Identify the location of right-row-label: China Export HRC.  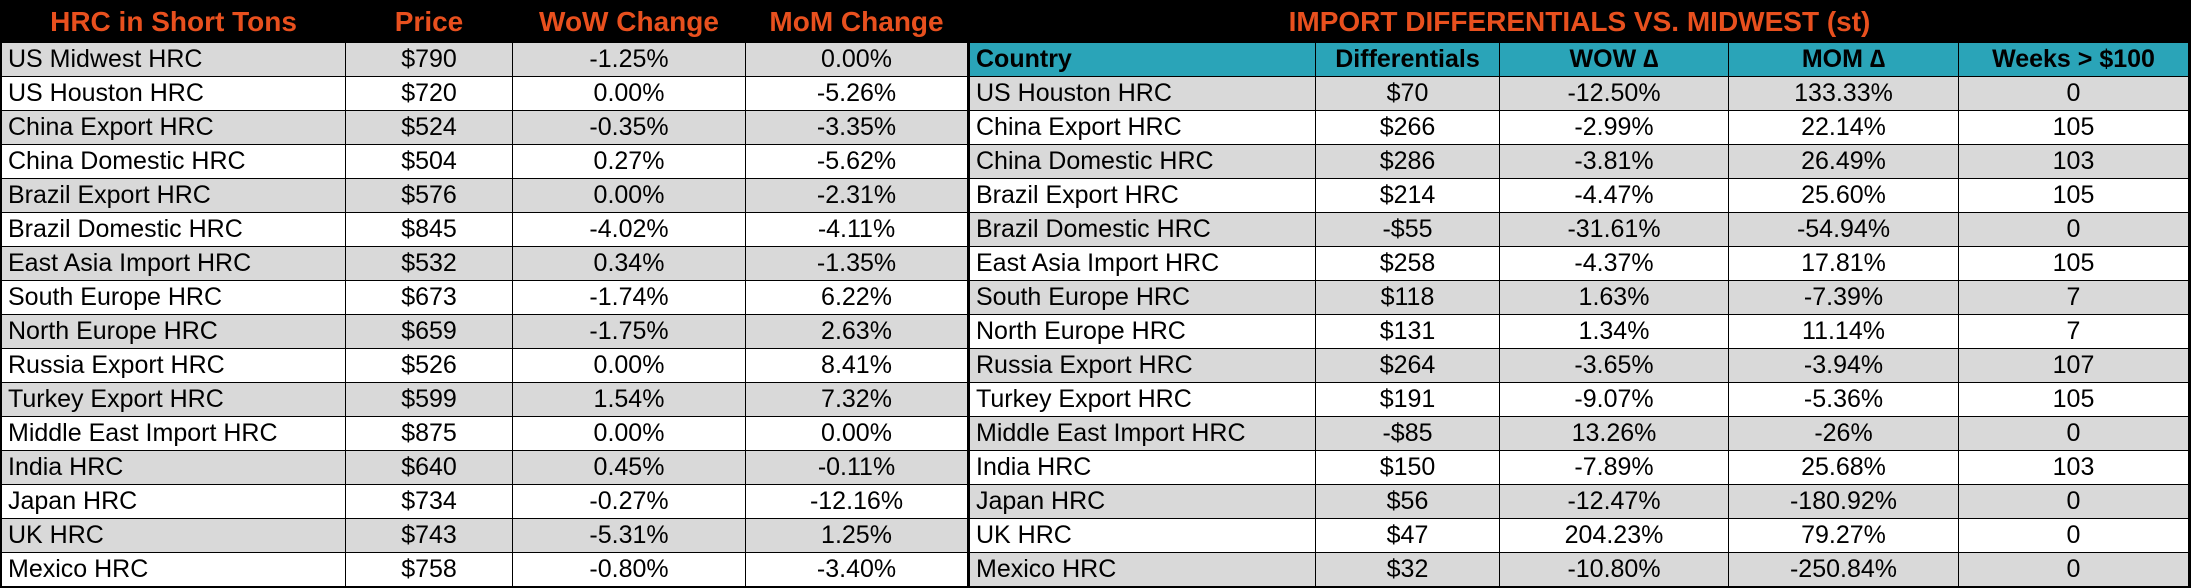
(1142, 127).